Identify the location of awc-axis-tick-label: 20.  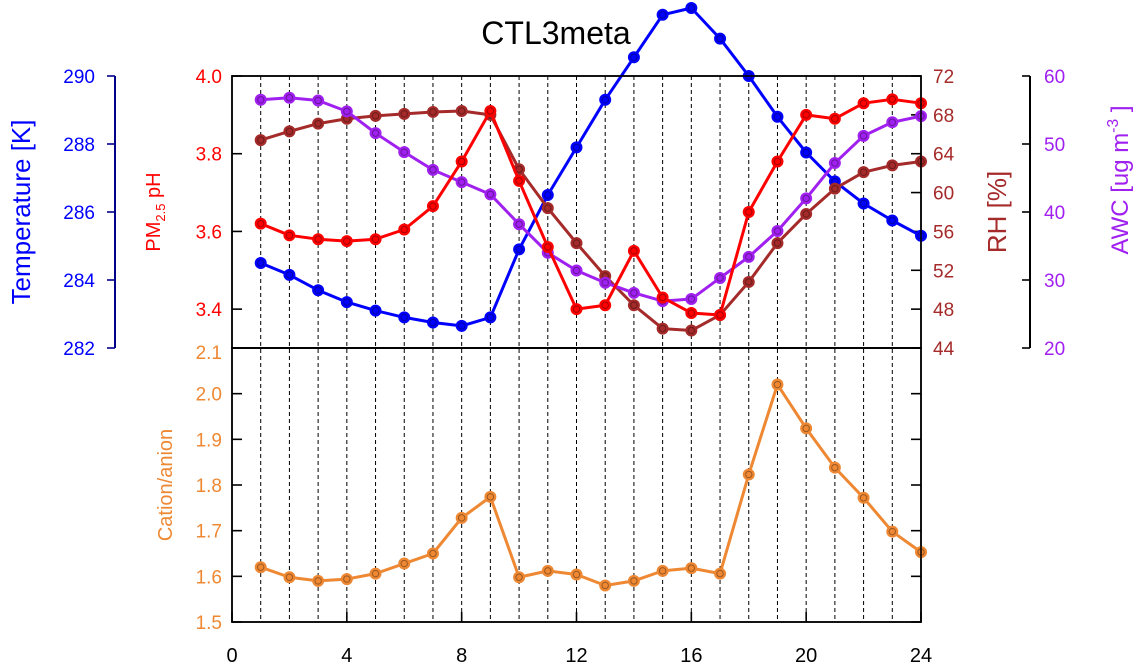
(1054, 349).